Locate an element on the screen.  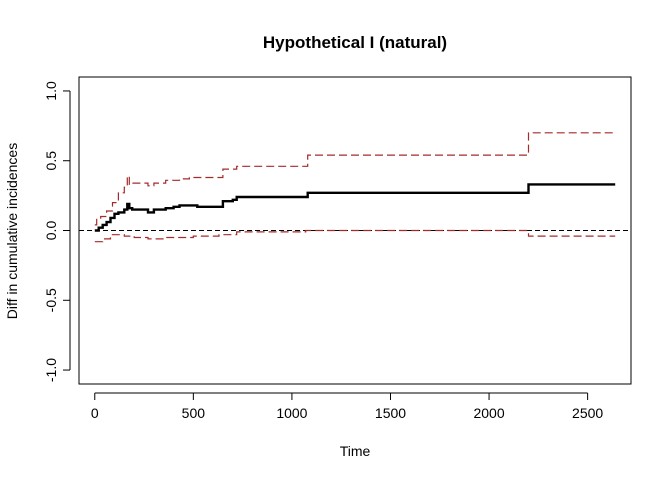
x-tick-label: 0 is located at coordinates (95, 413).